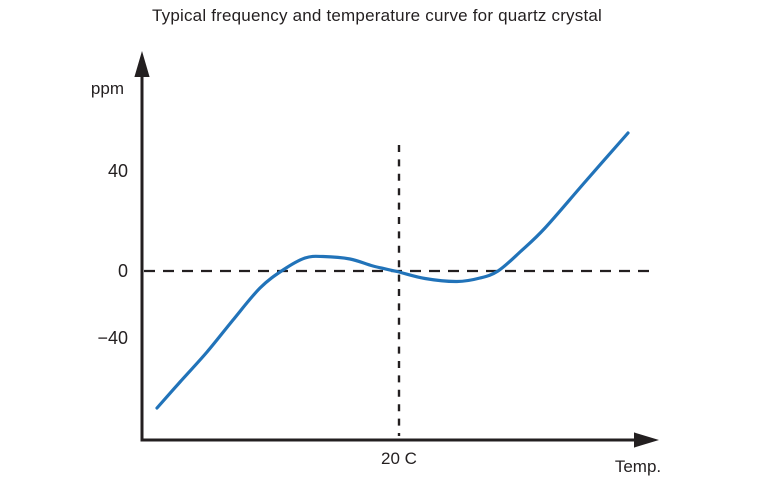 The height and width of the screenshot is (481, 770). I want to click on x-axis-arrowhead-icon, so click(646, 440).